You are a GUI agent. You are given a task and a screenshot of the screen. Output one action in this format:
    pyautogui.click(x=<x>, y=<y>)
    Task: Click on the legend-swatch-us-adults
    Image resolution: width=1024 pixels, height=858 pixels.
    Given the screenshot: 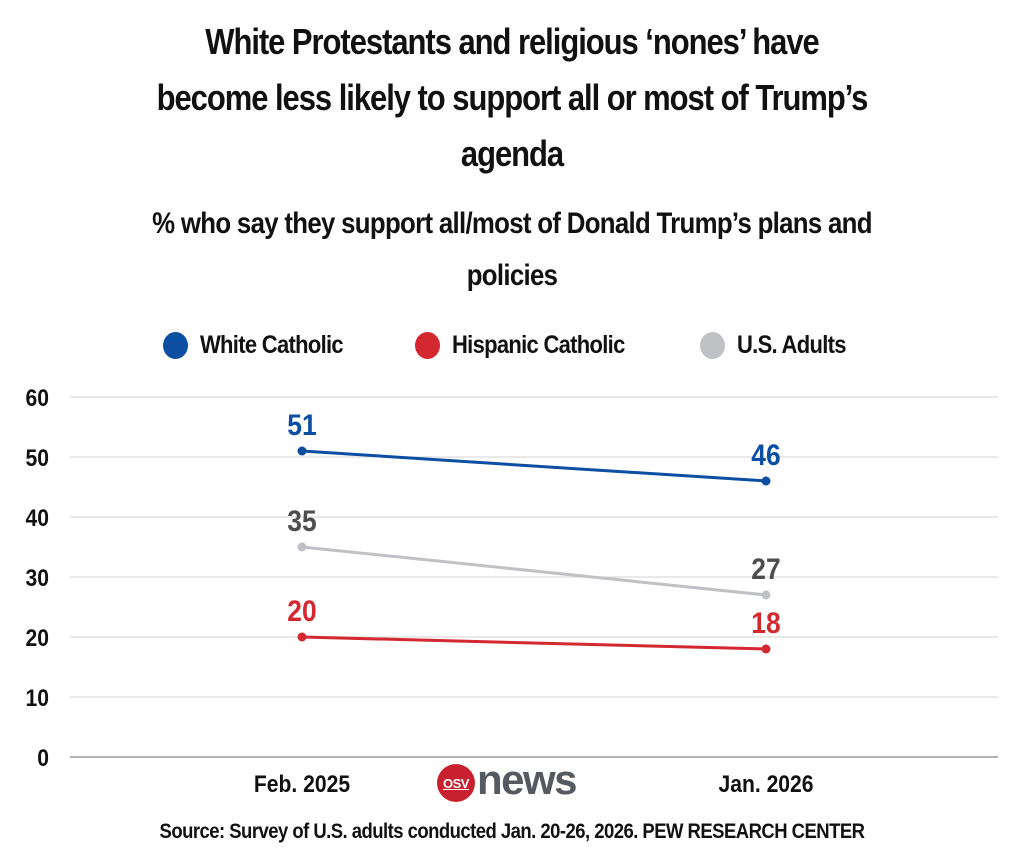 What is the action you would take?
    pyautogui.click(x=712, y=345)
    